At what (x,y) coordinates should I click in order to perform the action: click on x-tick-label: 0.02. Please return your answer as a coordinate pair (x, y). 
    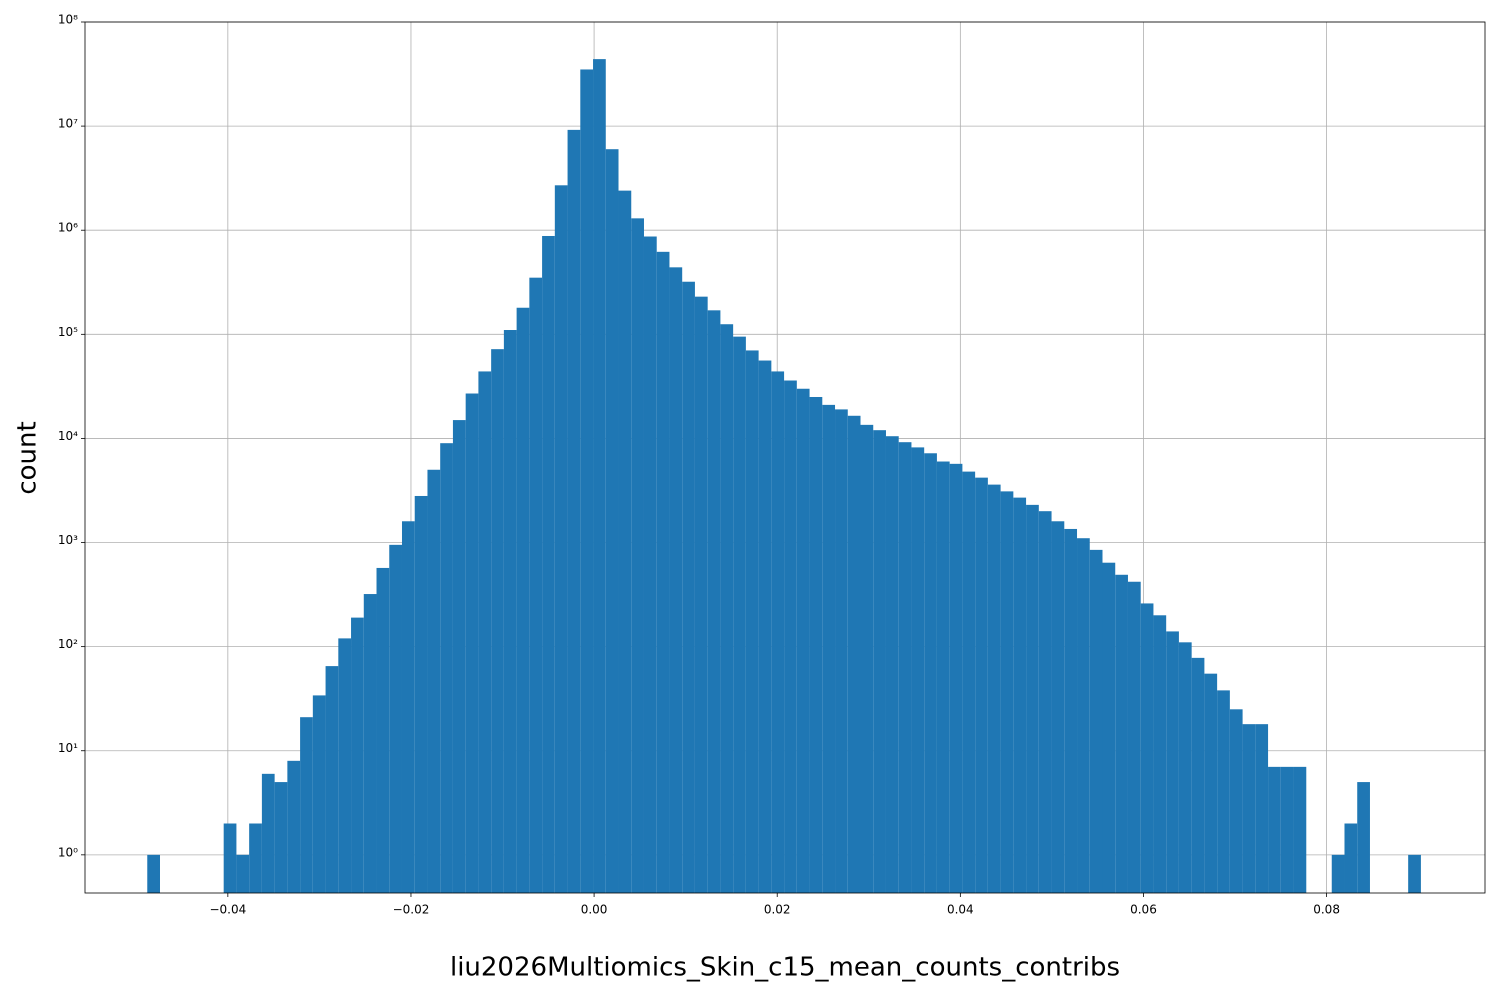
    Looking at the image, I should click on (777, 910).